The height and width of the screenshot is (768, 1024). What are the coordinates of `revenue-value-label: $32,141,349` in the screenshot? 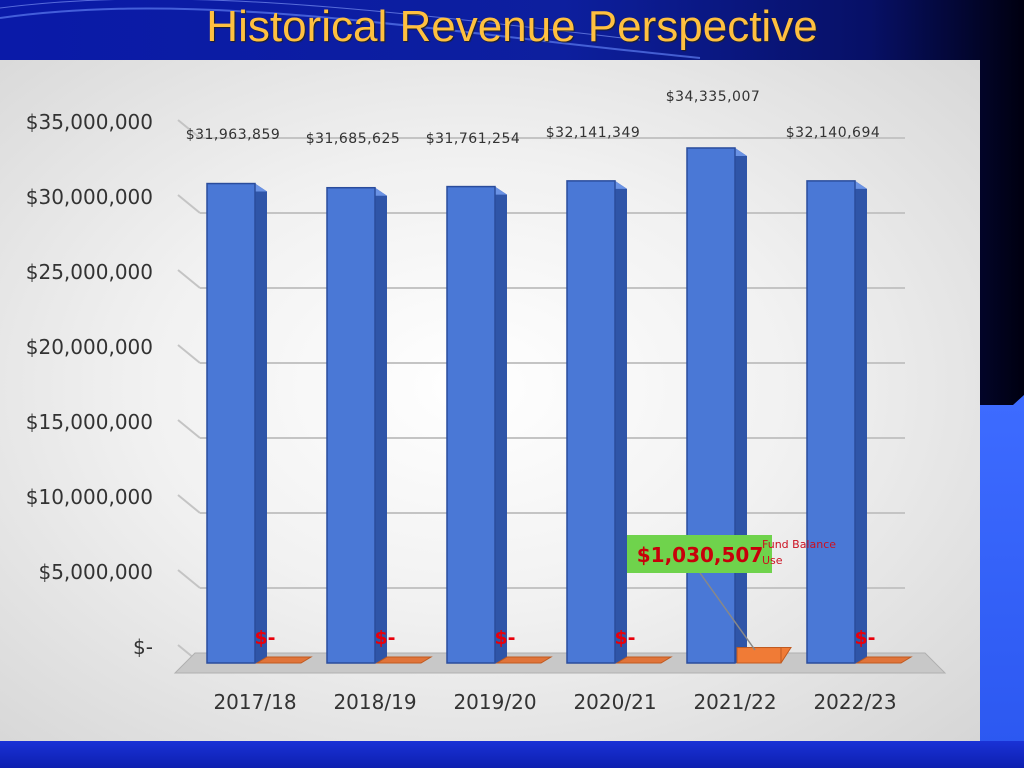 It's located at (593, 133).